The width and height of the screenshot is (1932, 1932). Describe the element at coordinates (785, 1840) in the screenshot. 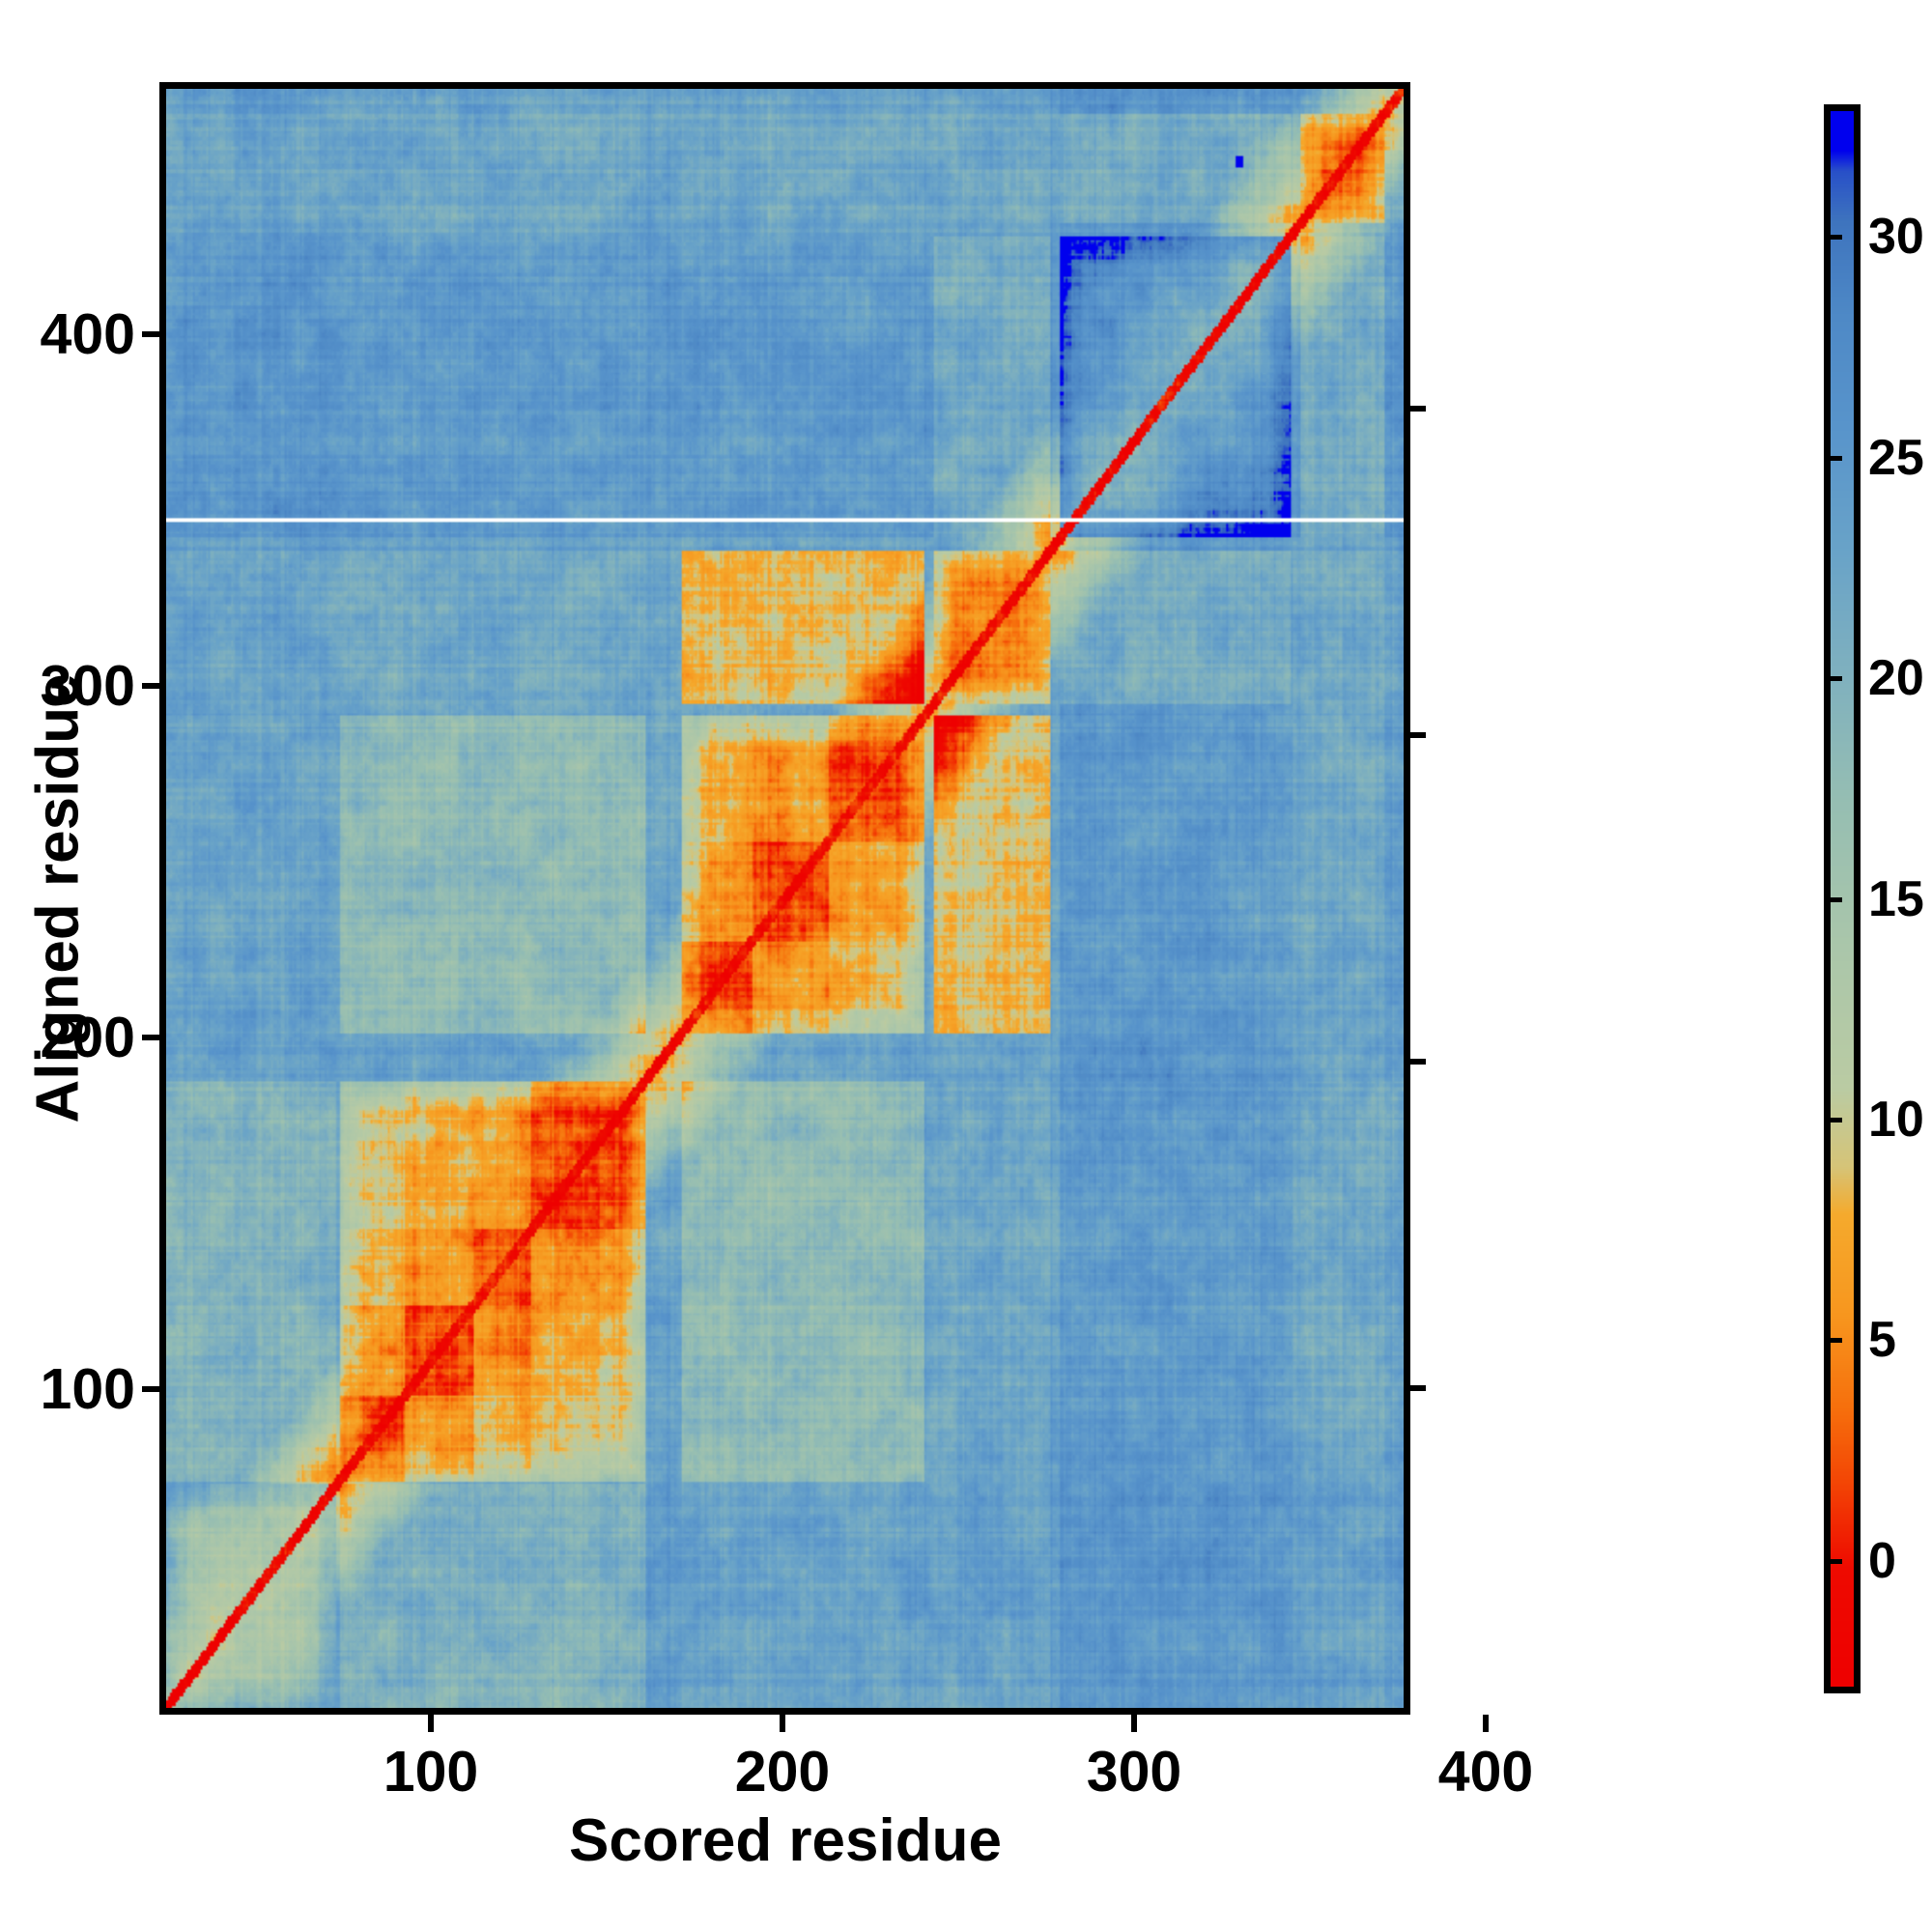

I see `x-axis-title: Scored residue` at that location.